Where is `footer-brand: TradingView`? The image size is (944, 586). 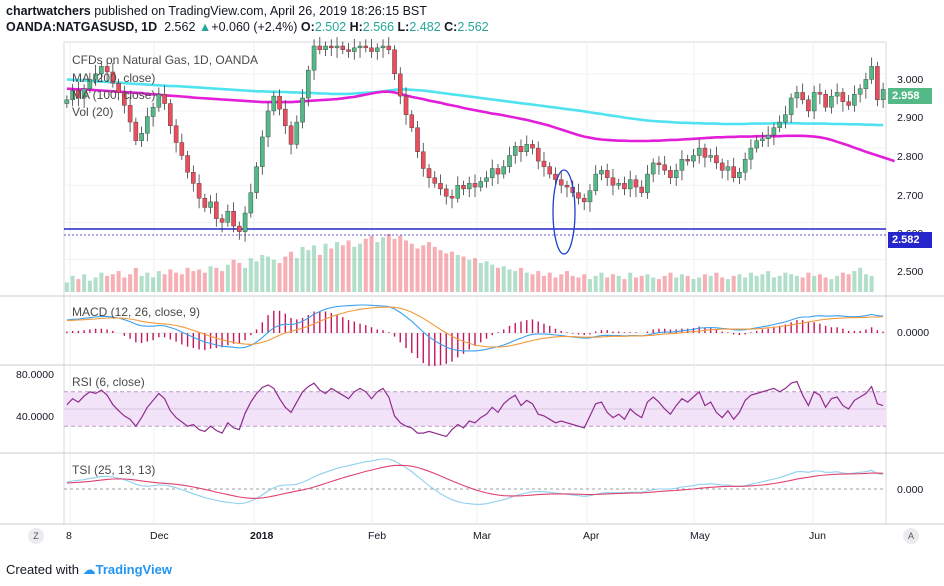
footer-brand: TradingView is located at coordinates (133, 569).